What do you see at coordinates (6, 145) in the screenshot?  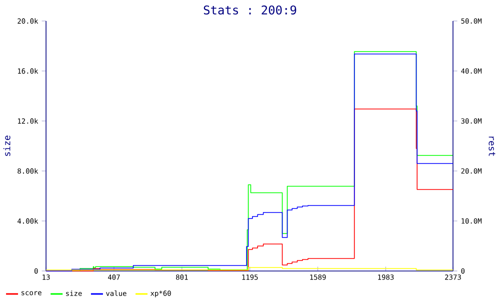 I see `y-axis-title: size` at bounding box center [6, 145].